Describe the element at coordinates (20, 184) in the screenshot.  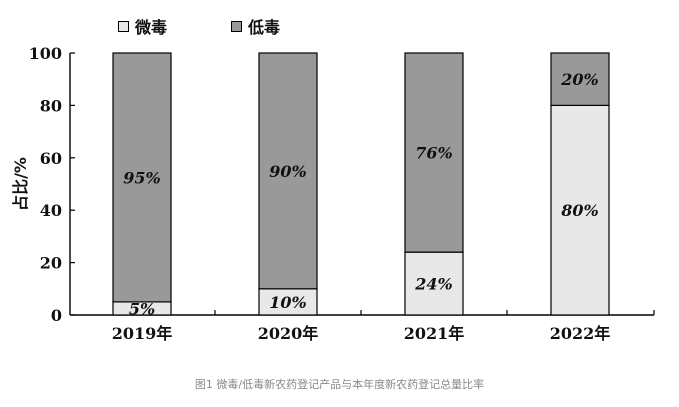
I see `y-axis-label: 占比/%` at that location.